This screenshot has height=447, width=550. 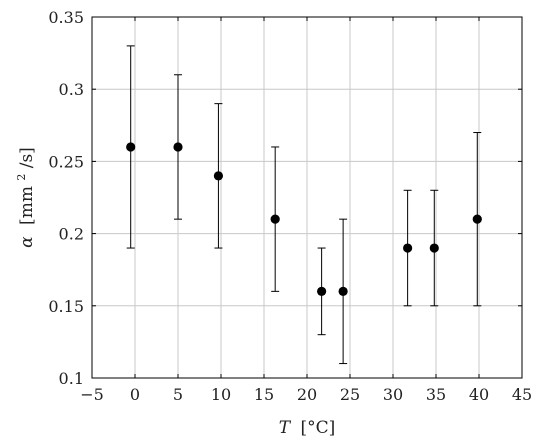 I want to click on y-axis-label: α [mm 2 /s], so click(x=23, y=197).